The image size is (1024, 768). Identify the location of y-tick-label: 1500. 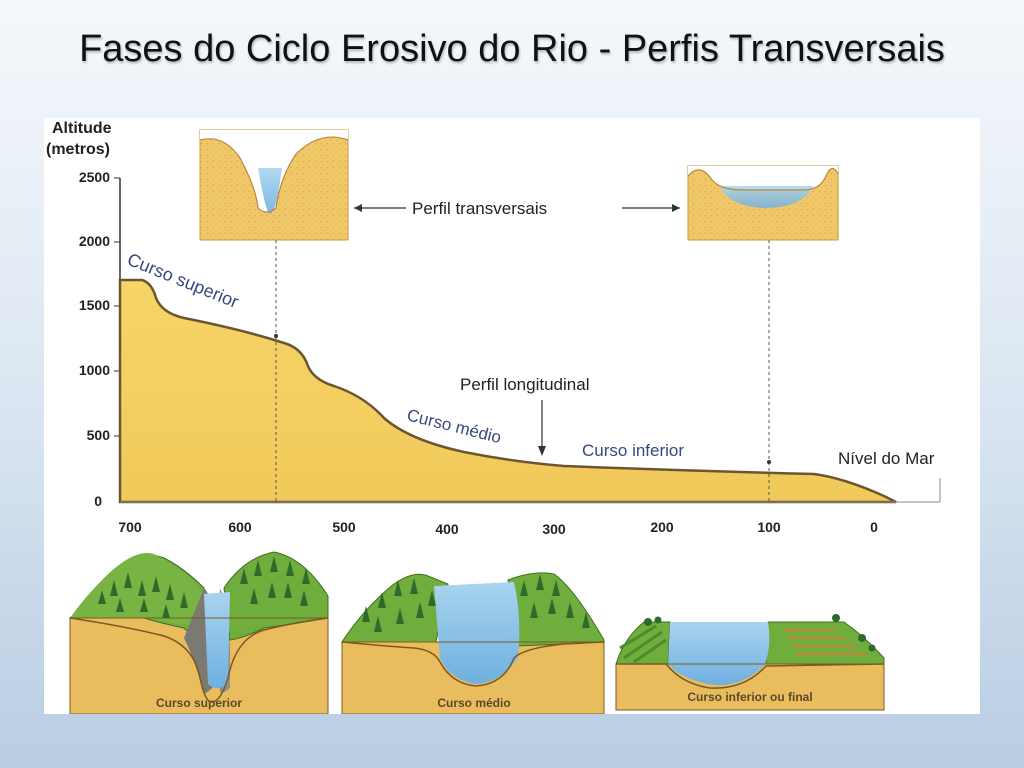
(94, 305).